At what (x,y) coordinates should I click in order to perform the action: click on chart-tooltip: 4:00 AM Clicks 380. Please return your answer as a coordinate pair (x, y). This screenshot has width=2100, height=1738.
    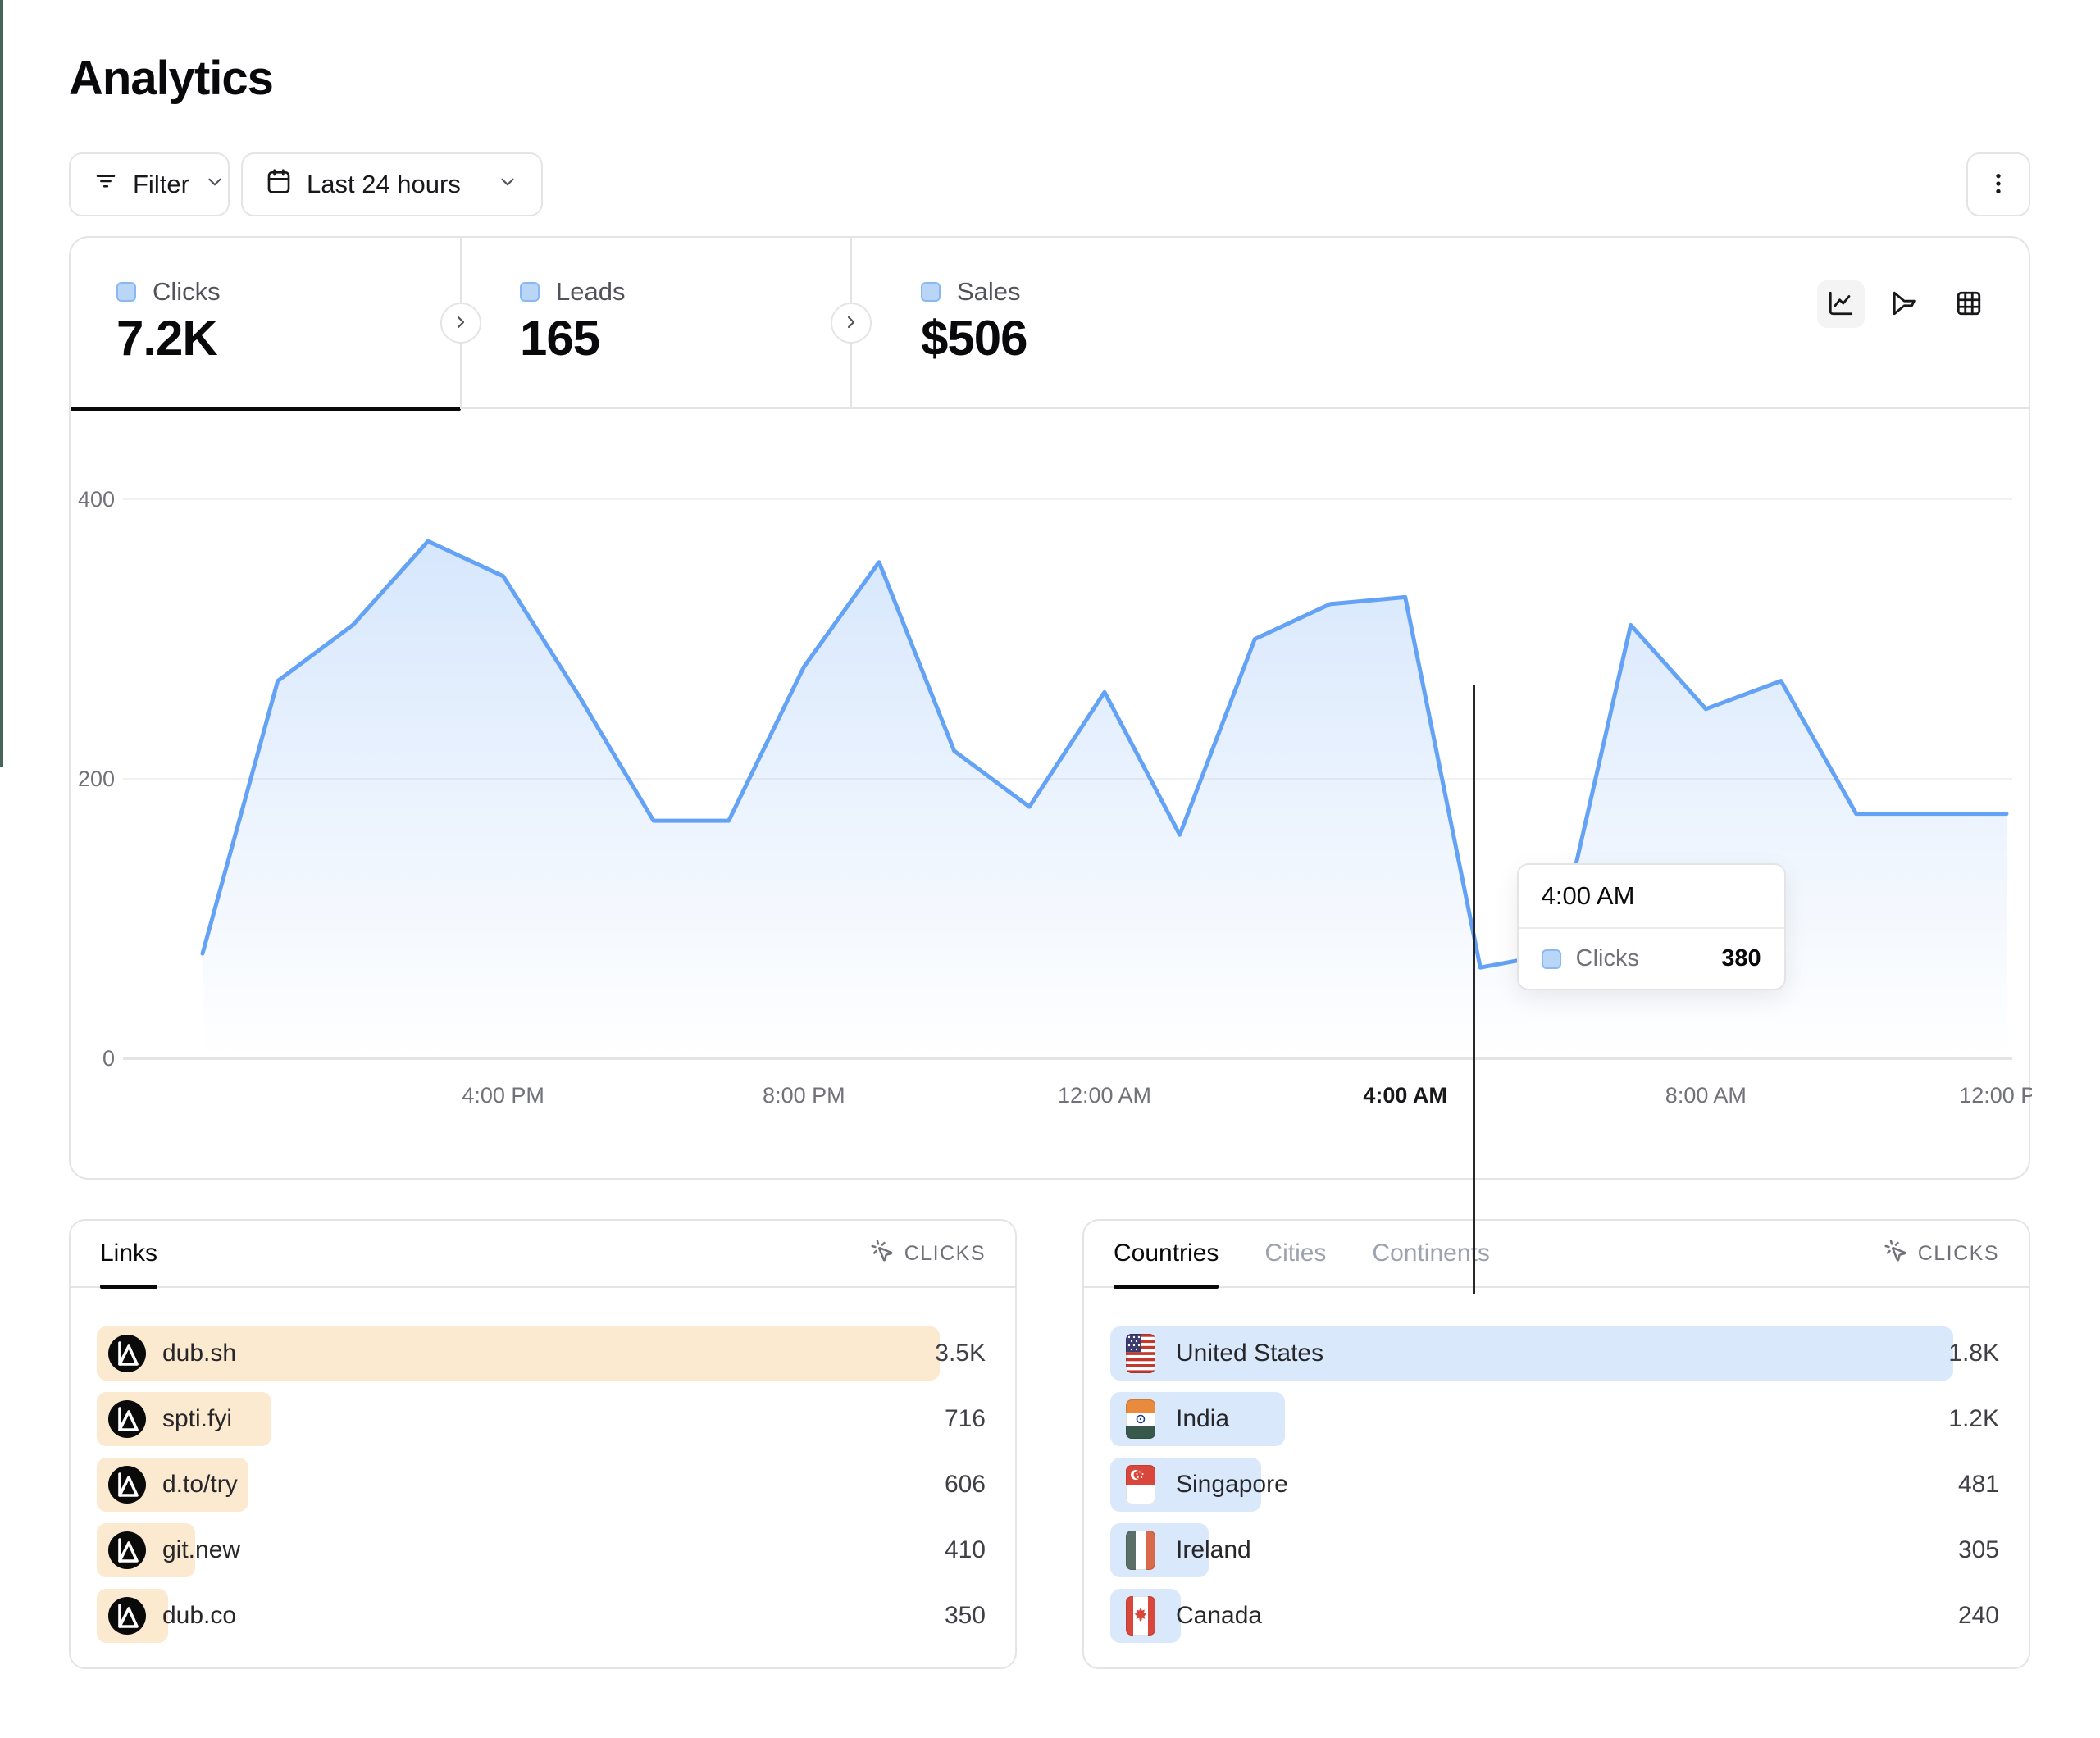
    Looking at the image, I should click on (1651, 926).